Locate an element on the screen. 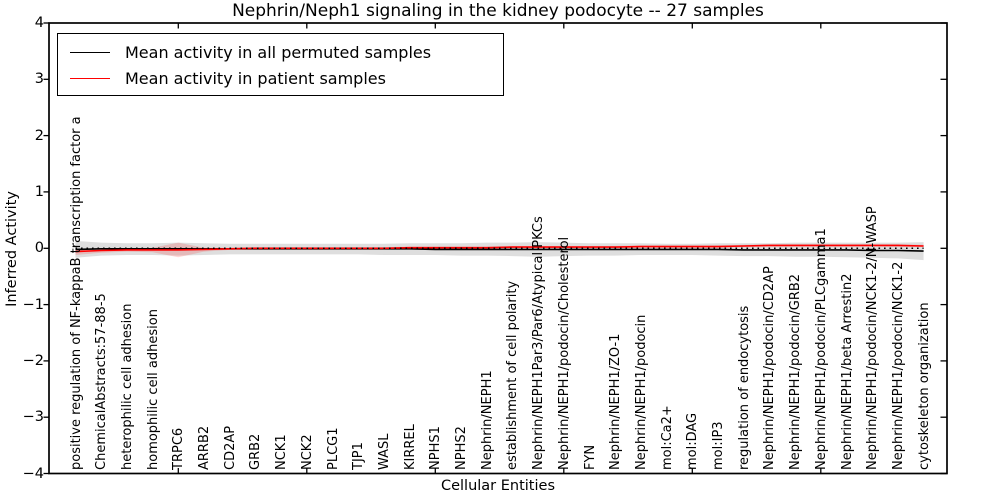 The image size is (1000, 500). x-tick-label: TRPC6 is located at coordinates (179, 448).